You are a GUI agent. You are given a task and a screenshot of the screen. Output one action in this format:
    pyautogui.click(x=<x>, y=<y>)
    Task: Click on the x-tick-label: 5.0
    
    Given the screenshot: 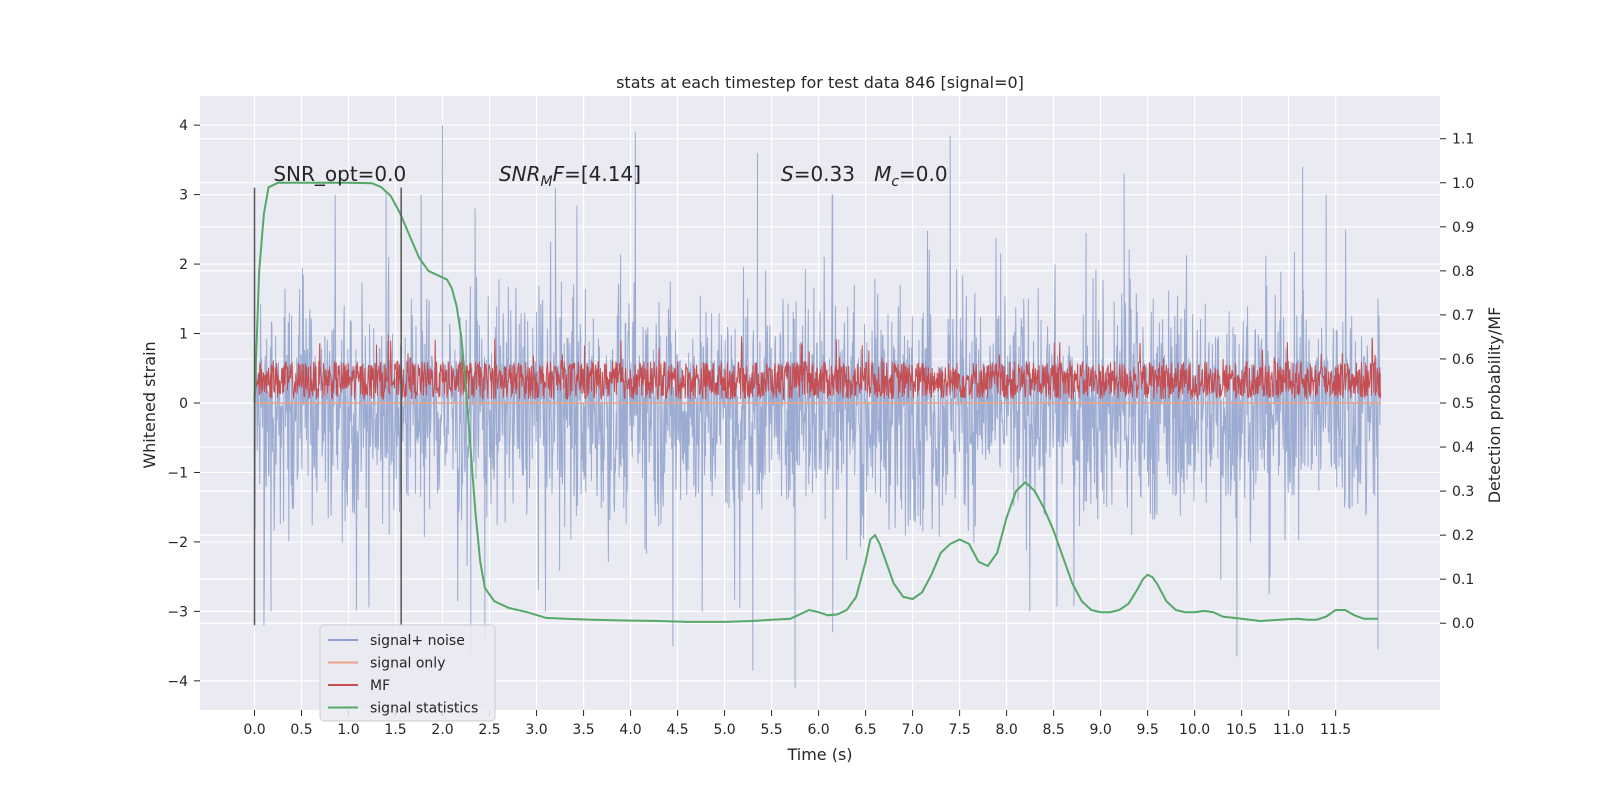 What is the action you would take?
    pyautogui.click(x=724, y=730)
    